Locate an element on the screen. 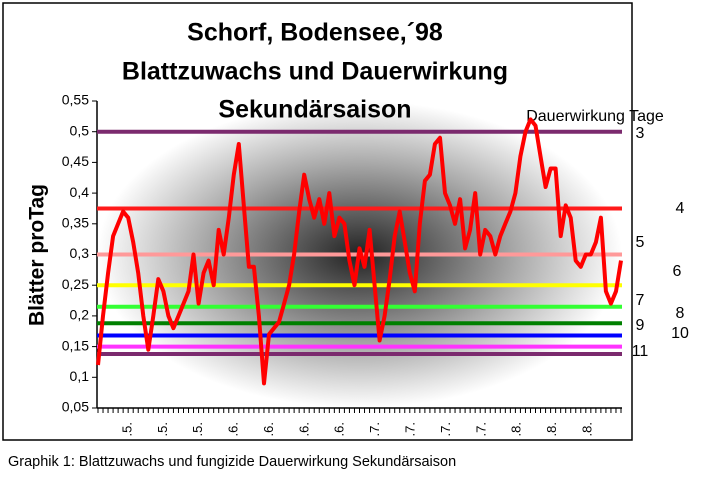  y-tick-label: 0,35 is located at coordinates (75, 223).